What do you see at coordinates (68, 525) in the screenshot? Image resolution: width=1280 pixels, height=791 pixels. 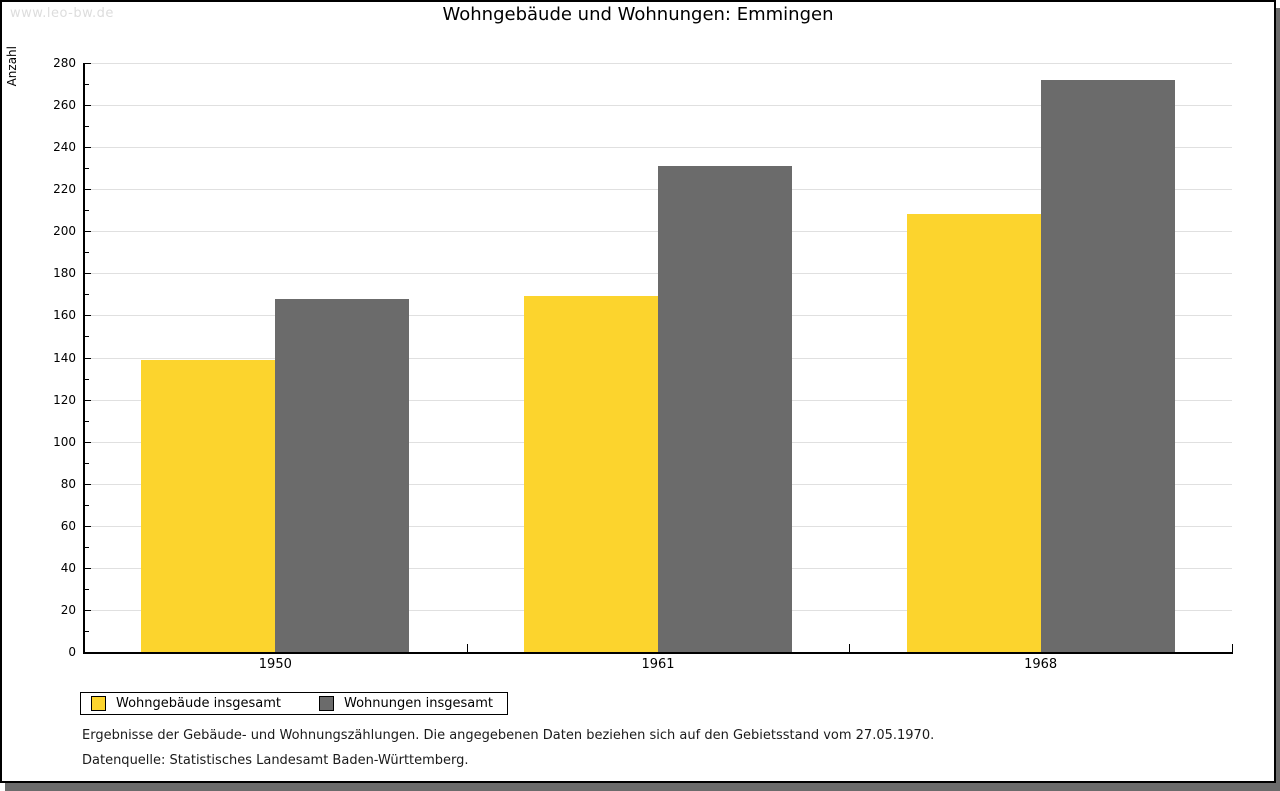 I see `y-axis-tick-label: 60` at bounding box center [68, 525].